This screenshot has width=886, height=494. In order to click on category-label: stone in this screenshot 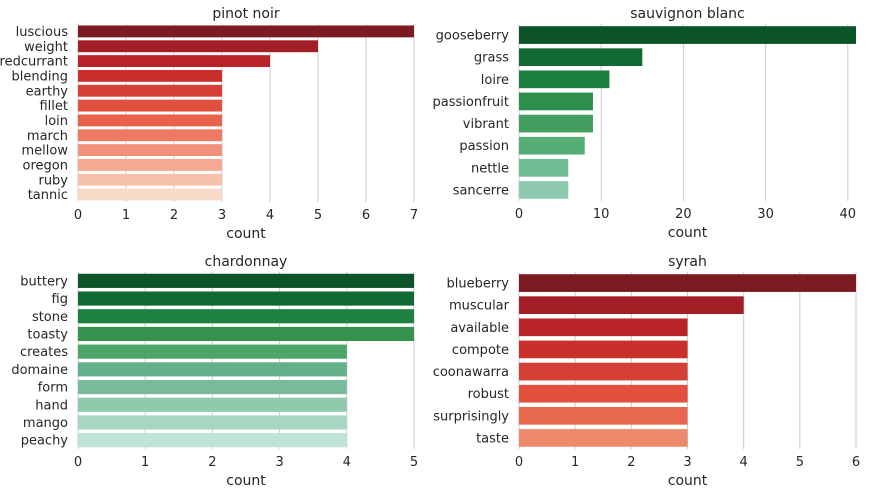, I will do `click(50, 317)`.